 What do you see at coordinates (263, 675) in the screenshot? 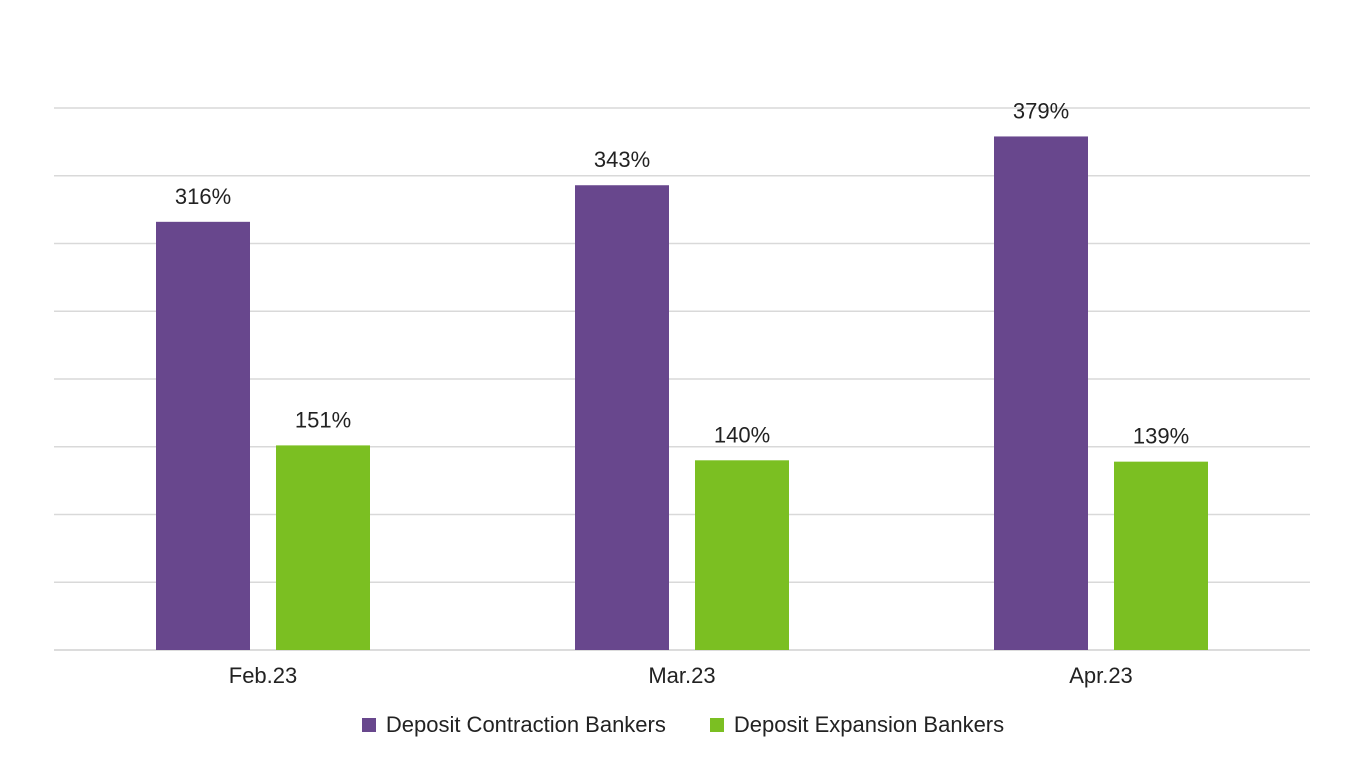
I see `x-tick-label-feb-23: Feb.23` at bounding box center [263, 675].